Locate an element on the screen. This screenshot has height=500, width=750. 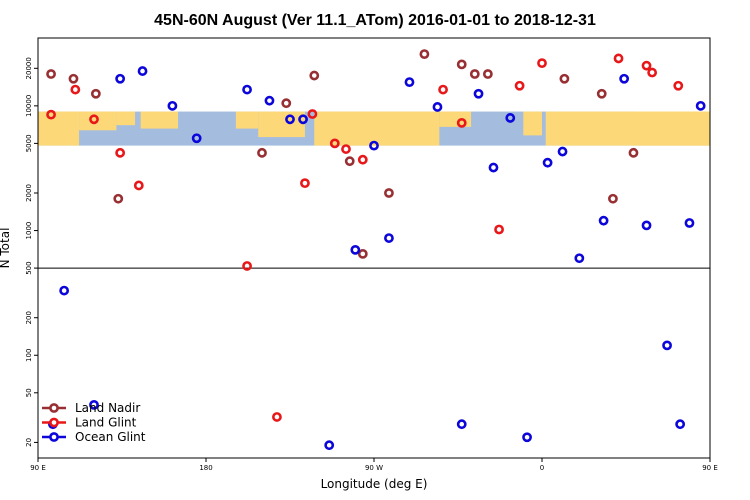
y-tick-label: 10000 is located at coordinates (29, 106).